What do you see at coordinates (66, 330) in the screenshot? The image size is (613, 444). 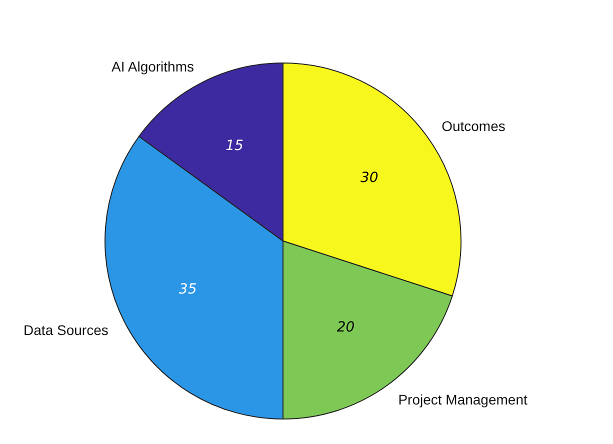 I see `slice-label: Data Sources` at bounding box center [66, 330].